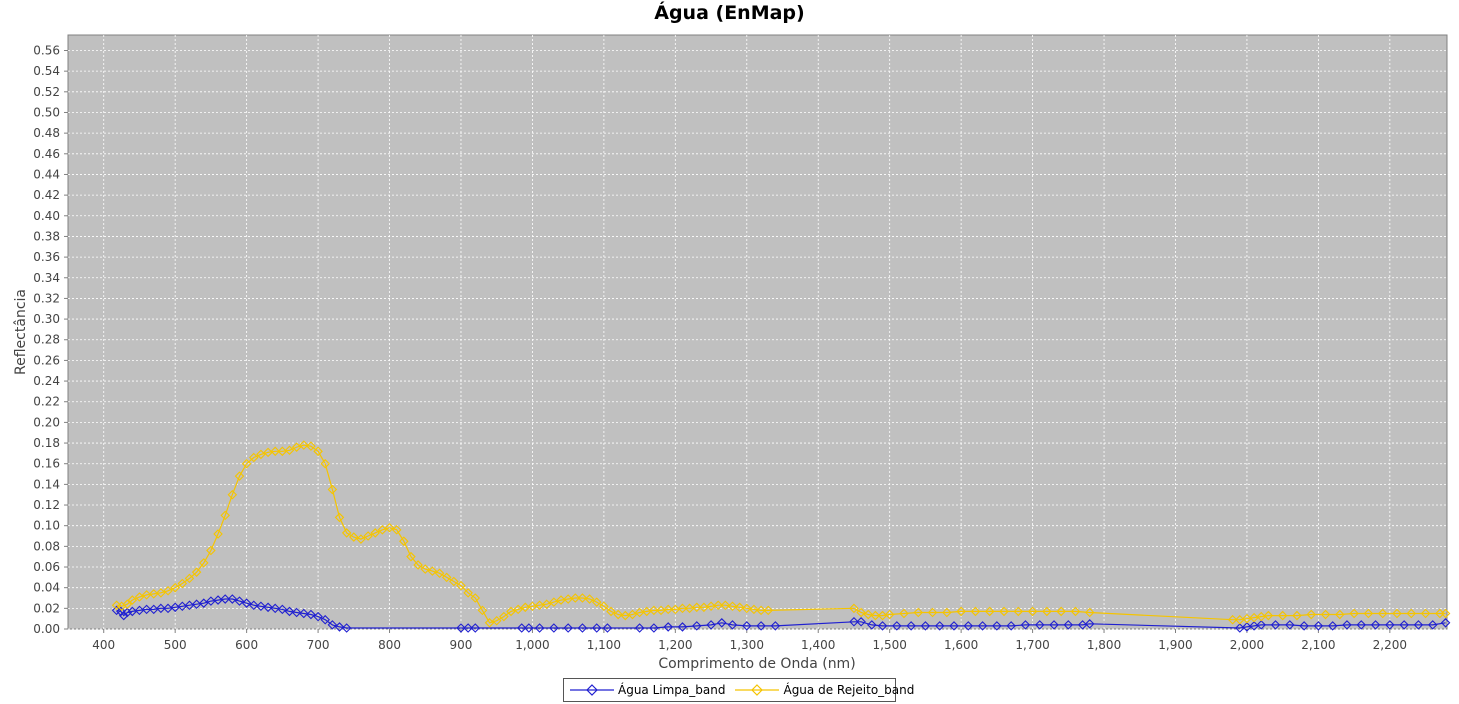 The height and width of the screenshot is (704, 1459). Describe the element at coordinates (103, 645) in the screenshot. I see `x-tick-label: 400` at that location.